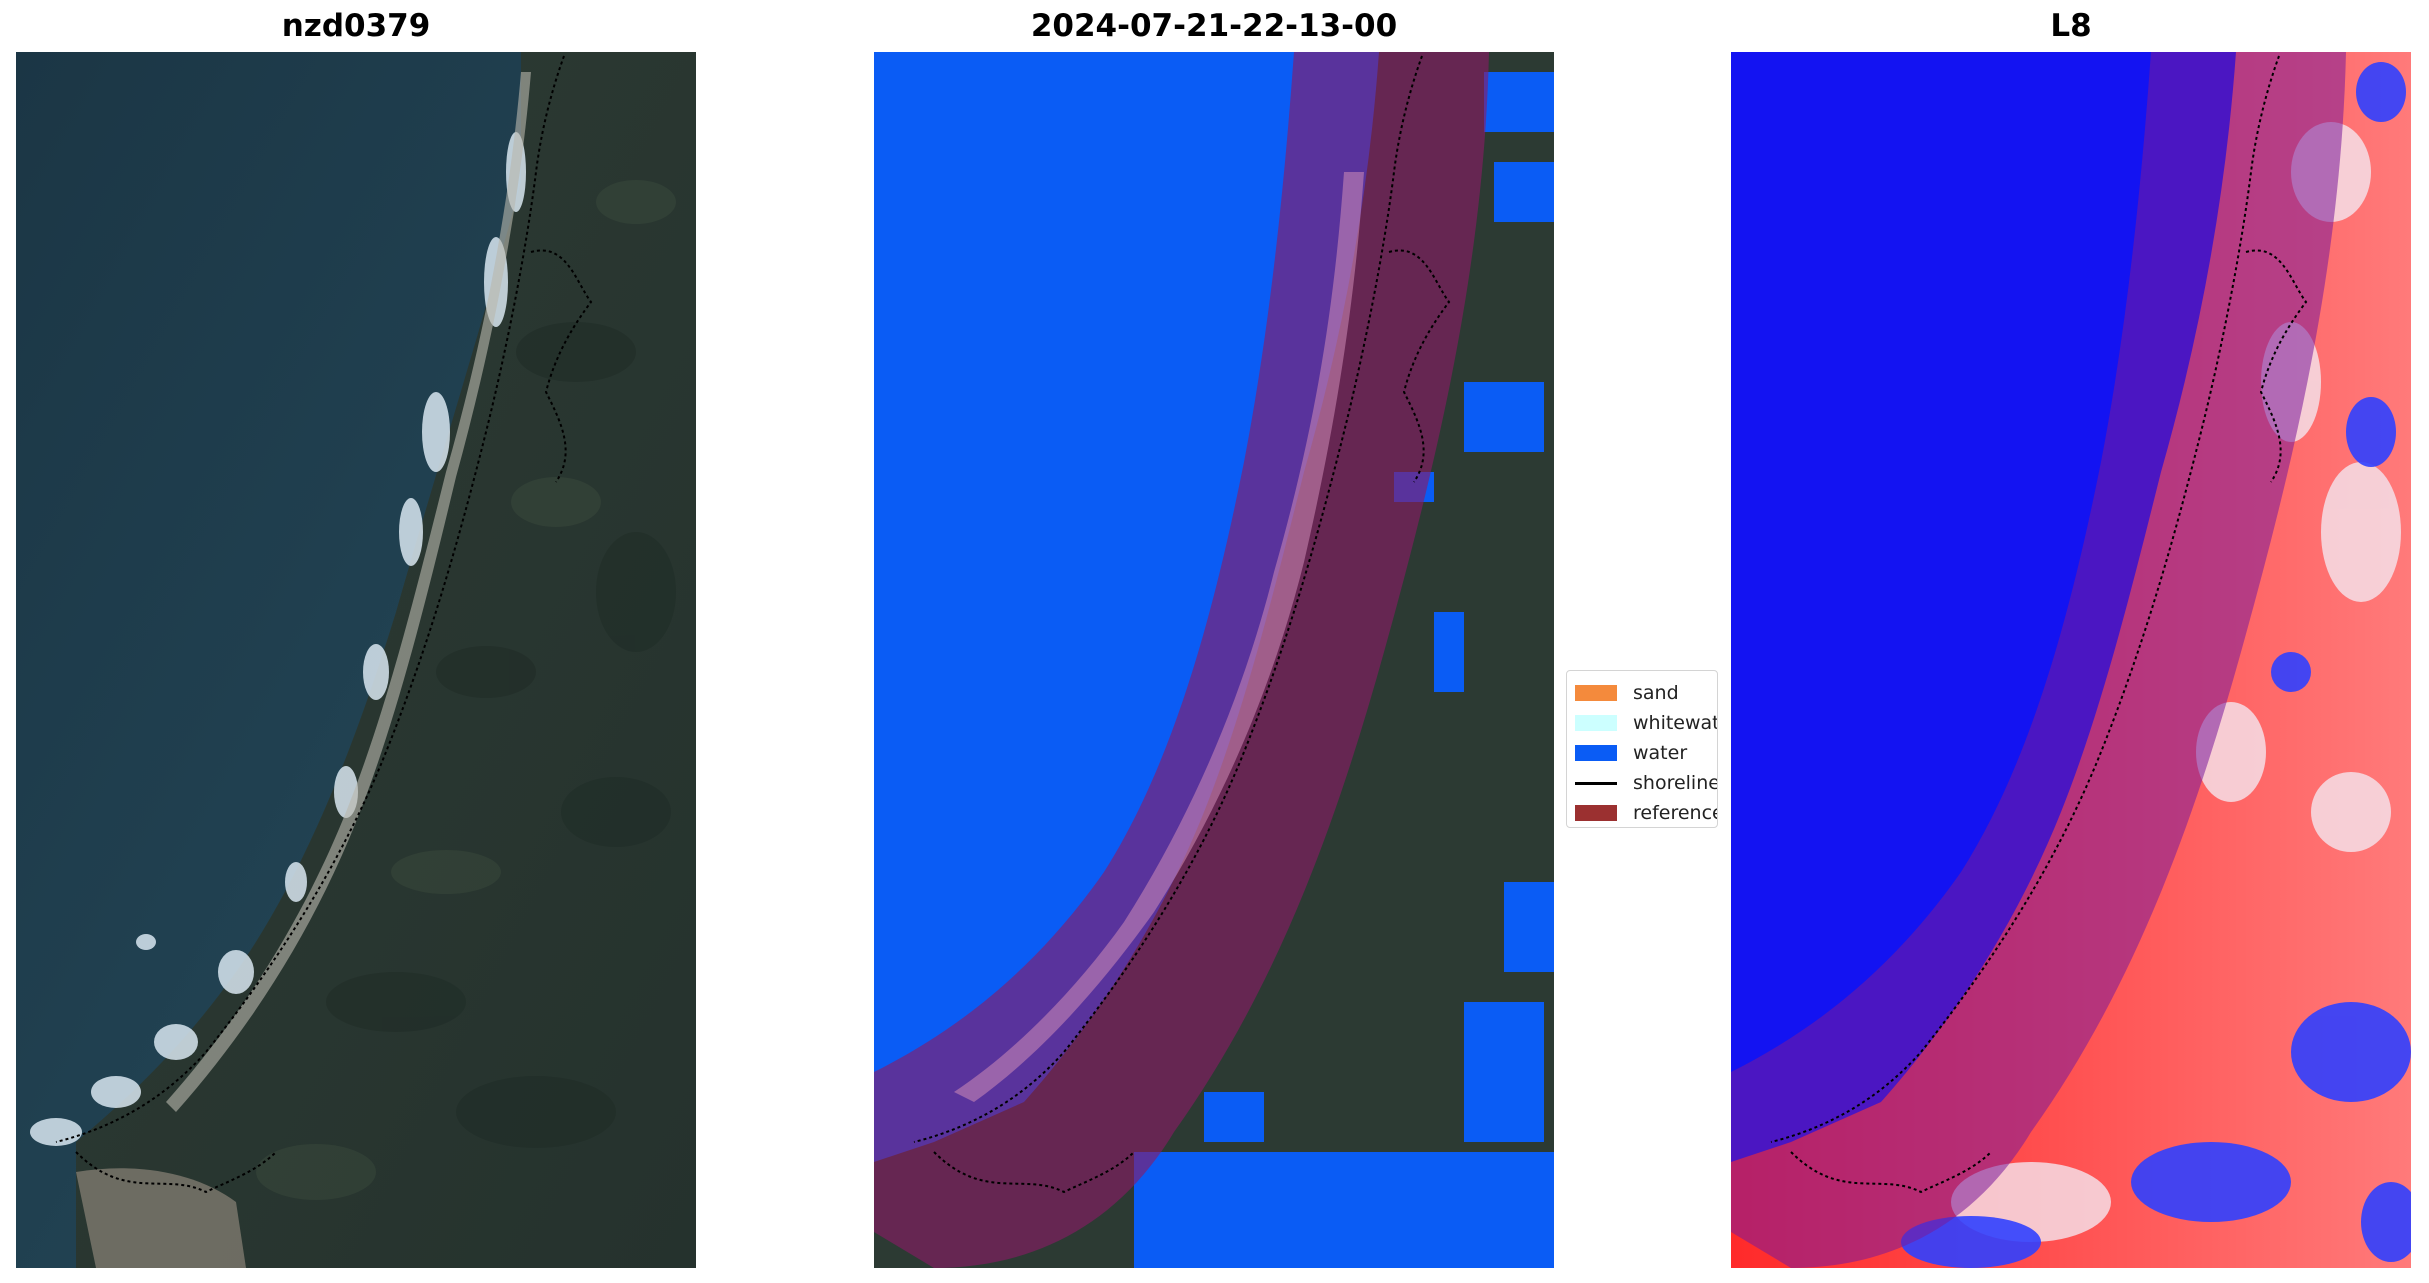 The height and width of the screenshot is (1283, 2429). I want to click on panel-title-rgb: nzd0379, so click(356, 26).